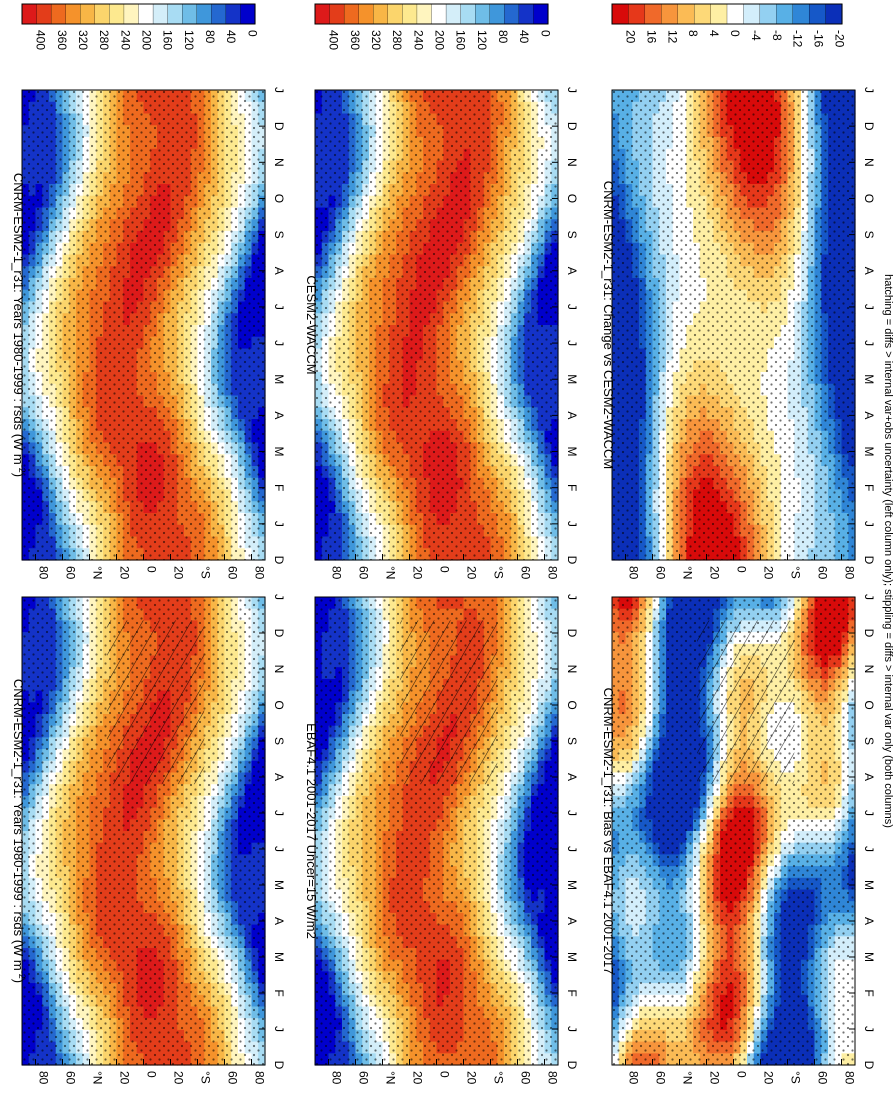 This screenshot has width=895, height=1102. I want to click on p-obs-month-label: F, so click(572, 992).